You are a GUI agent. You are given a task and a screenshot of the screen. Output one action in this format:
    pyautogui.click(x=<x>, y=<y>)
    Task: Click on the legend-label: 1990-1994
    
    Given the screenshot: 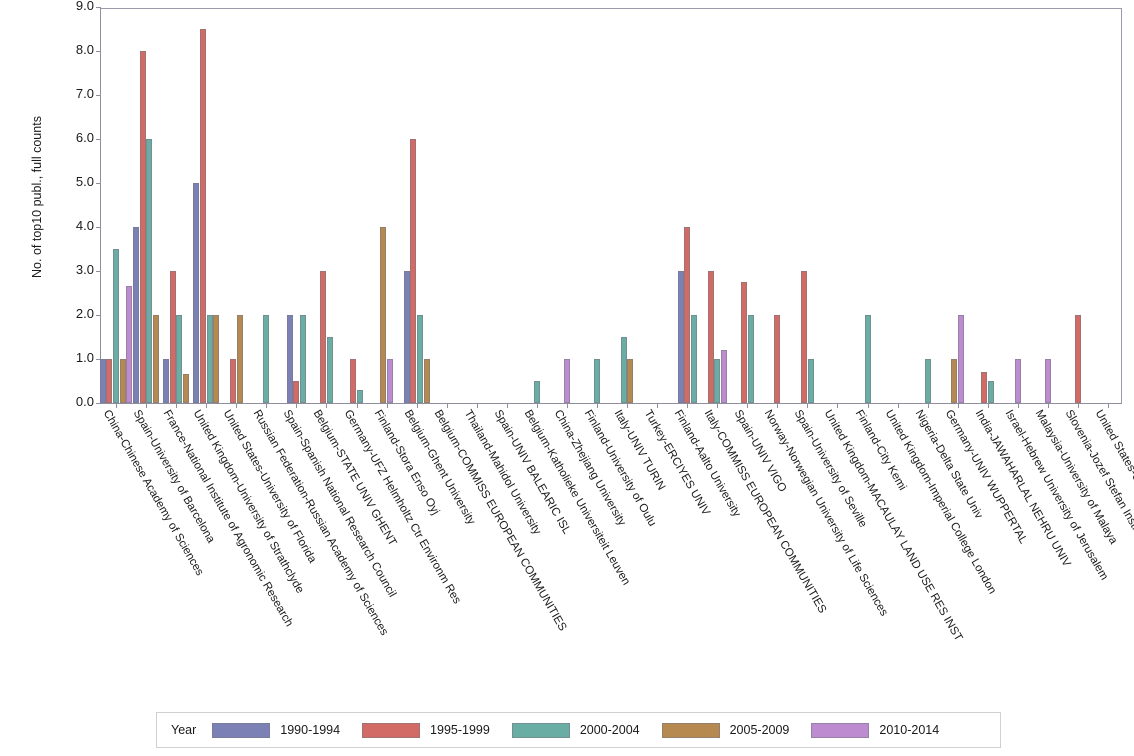 What is the action you would take?
    pyautogui.click(x=310, y=730)
    